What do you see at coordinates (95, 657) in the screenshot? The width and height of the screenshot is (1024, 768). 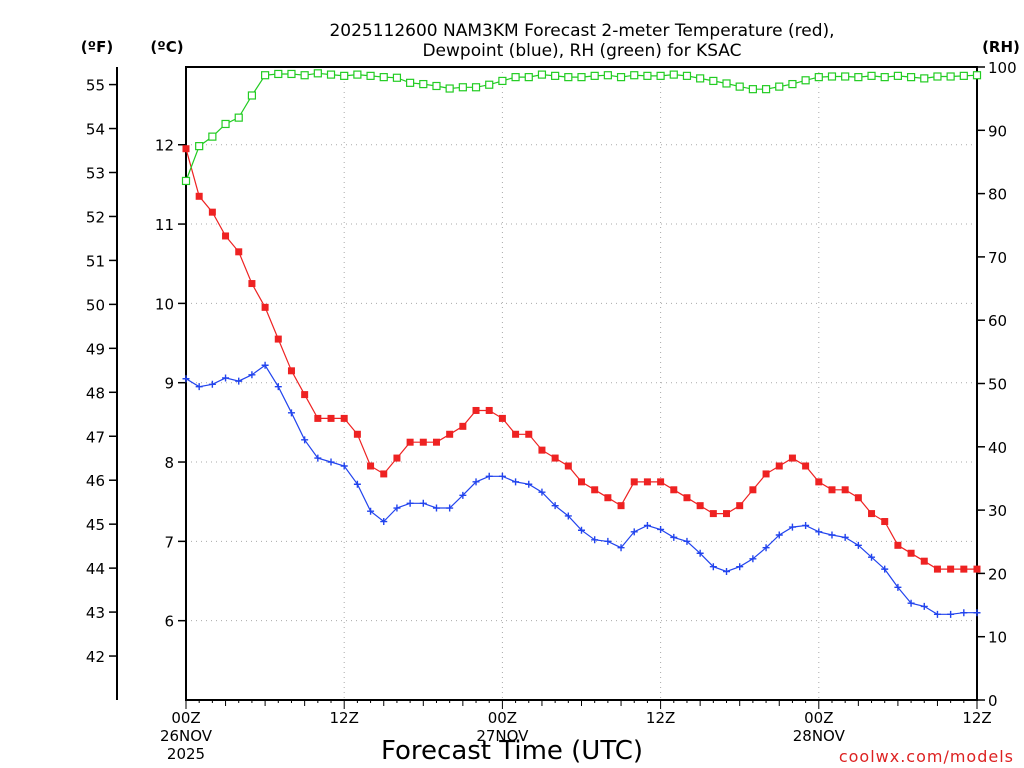 I see `fahrenheit-tick-label: 42` at bounding box center [95, 657].